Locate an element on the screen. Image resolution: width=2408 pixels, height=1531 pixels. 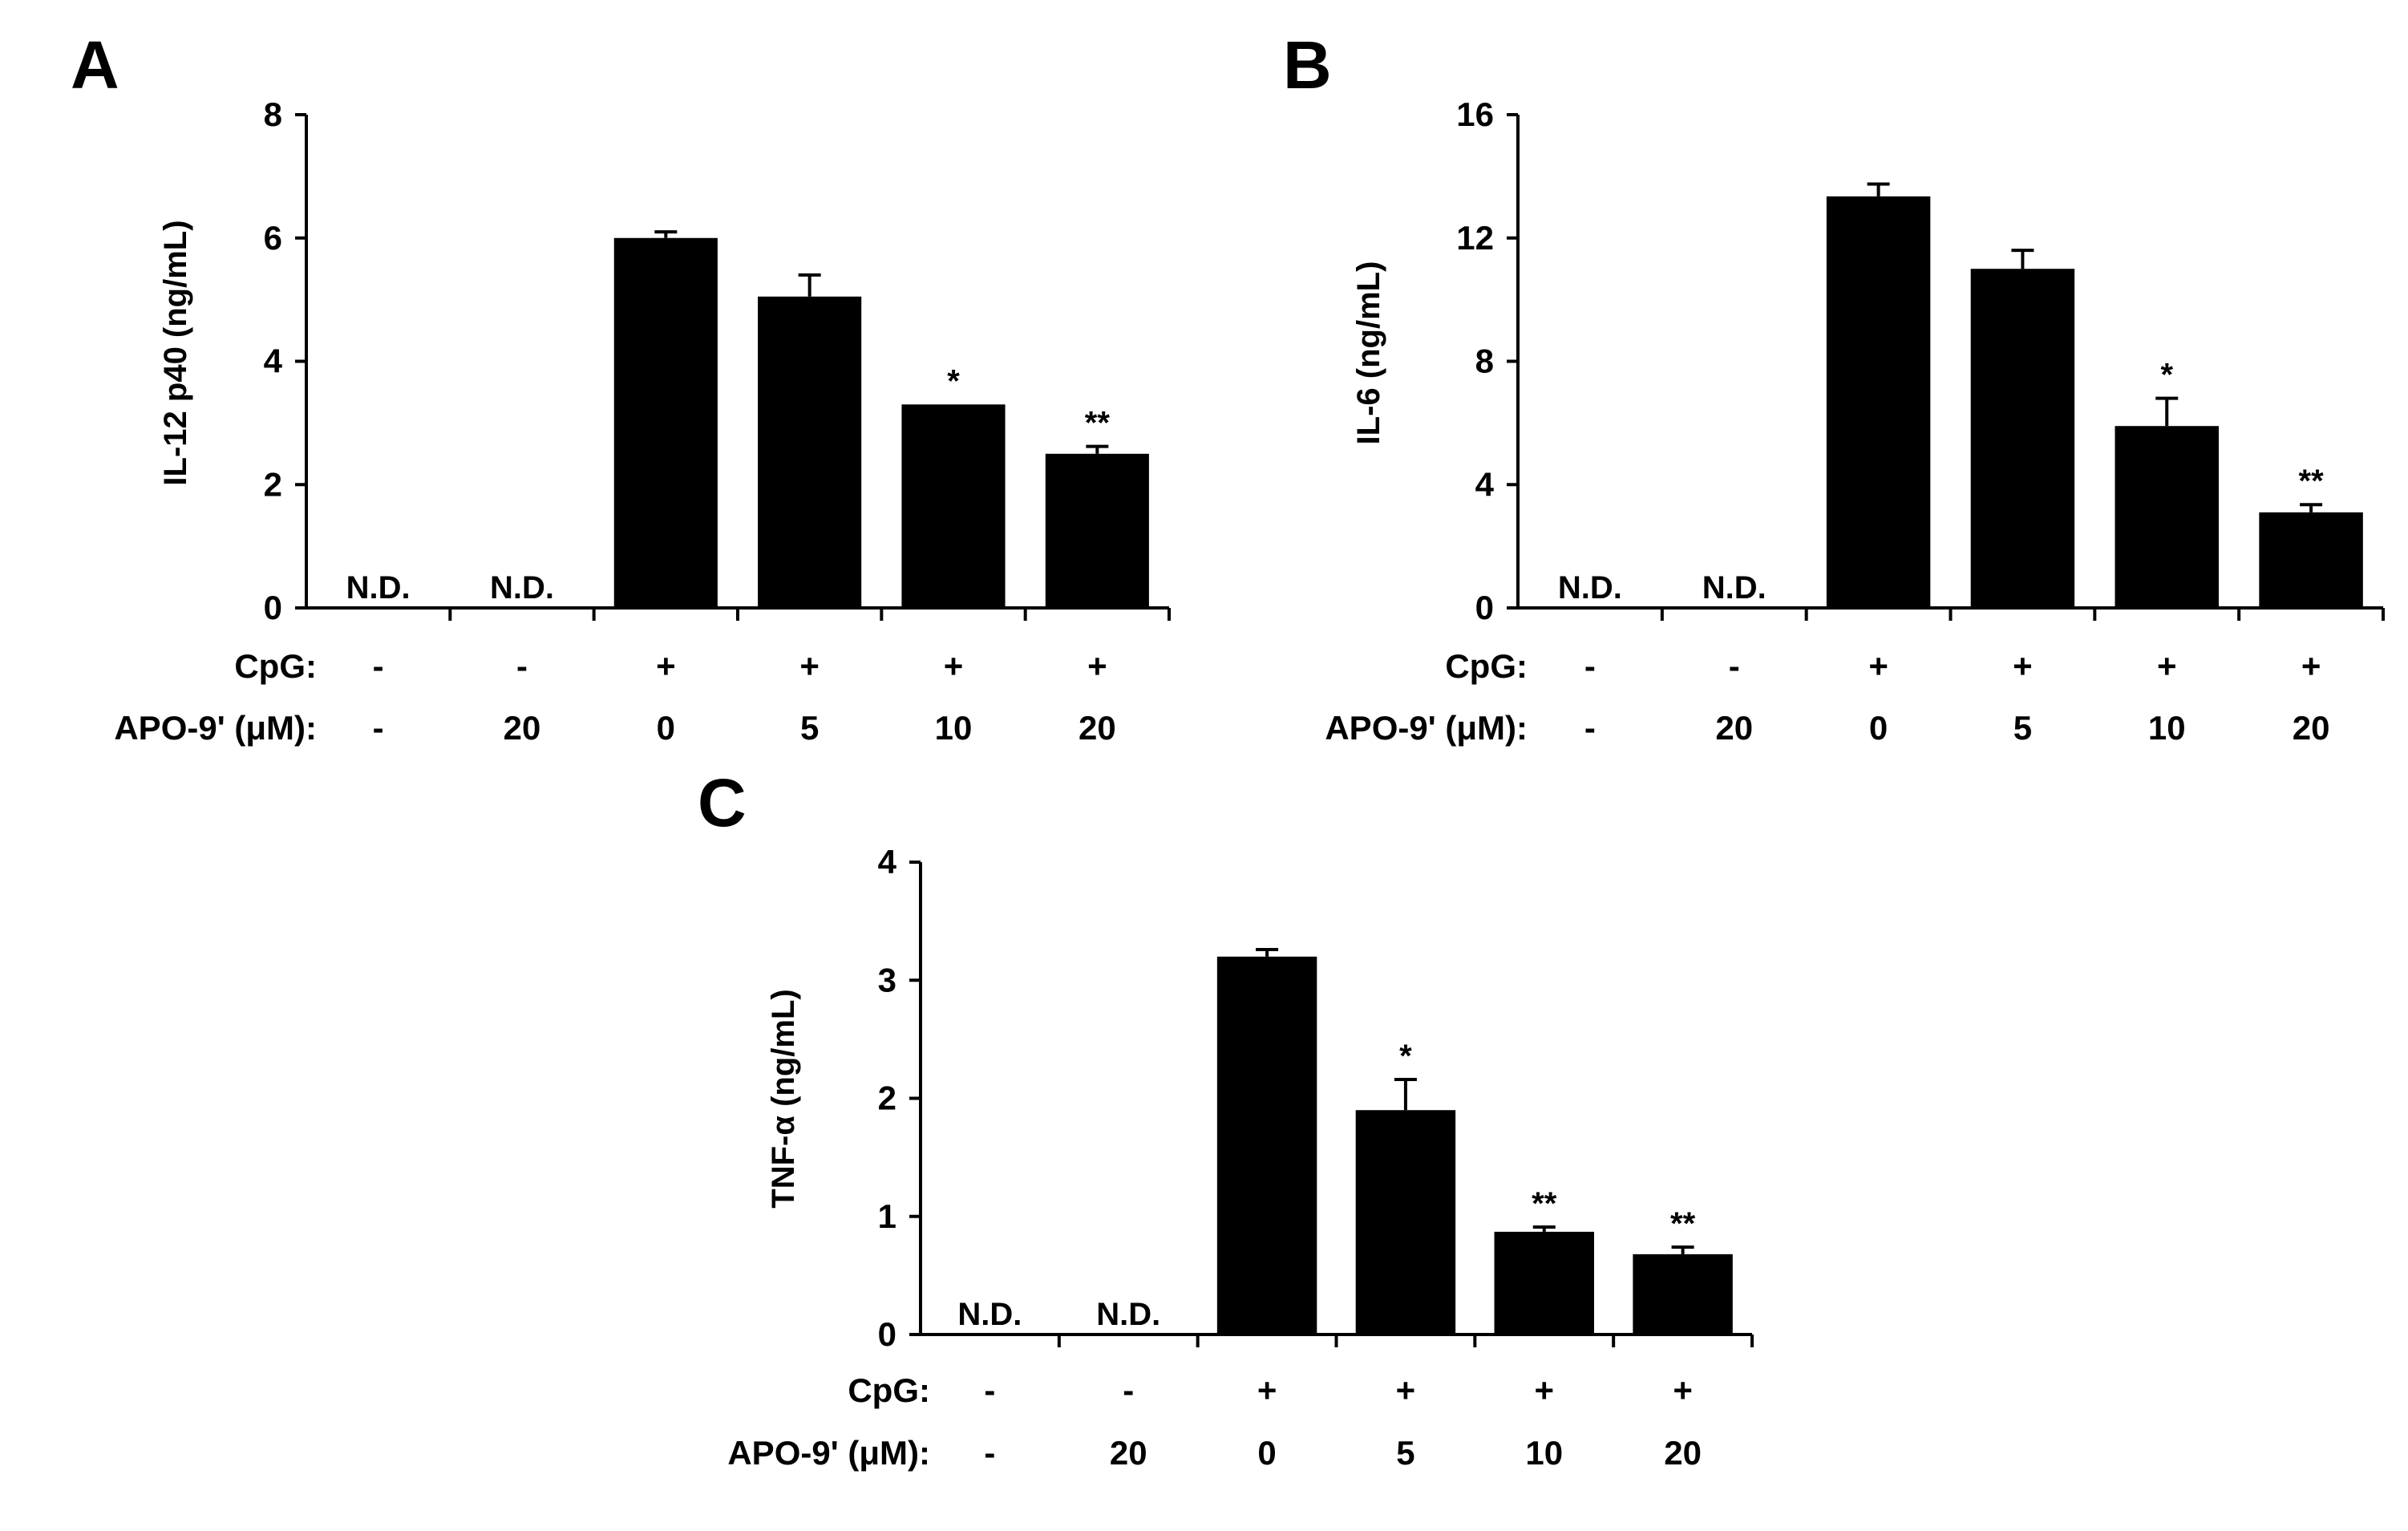
y-axis-label: IL-12 p40 (ng/mL) is located at coordinates (175, 352).